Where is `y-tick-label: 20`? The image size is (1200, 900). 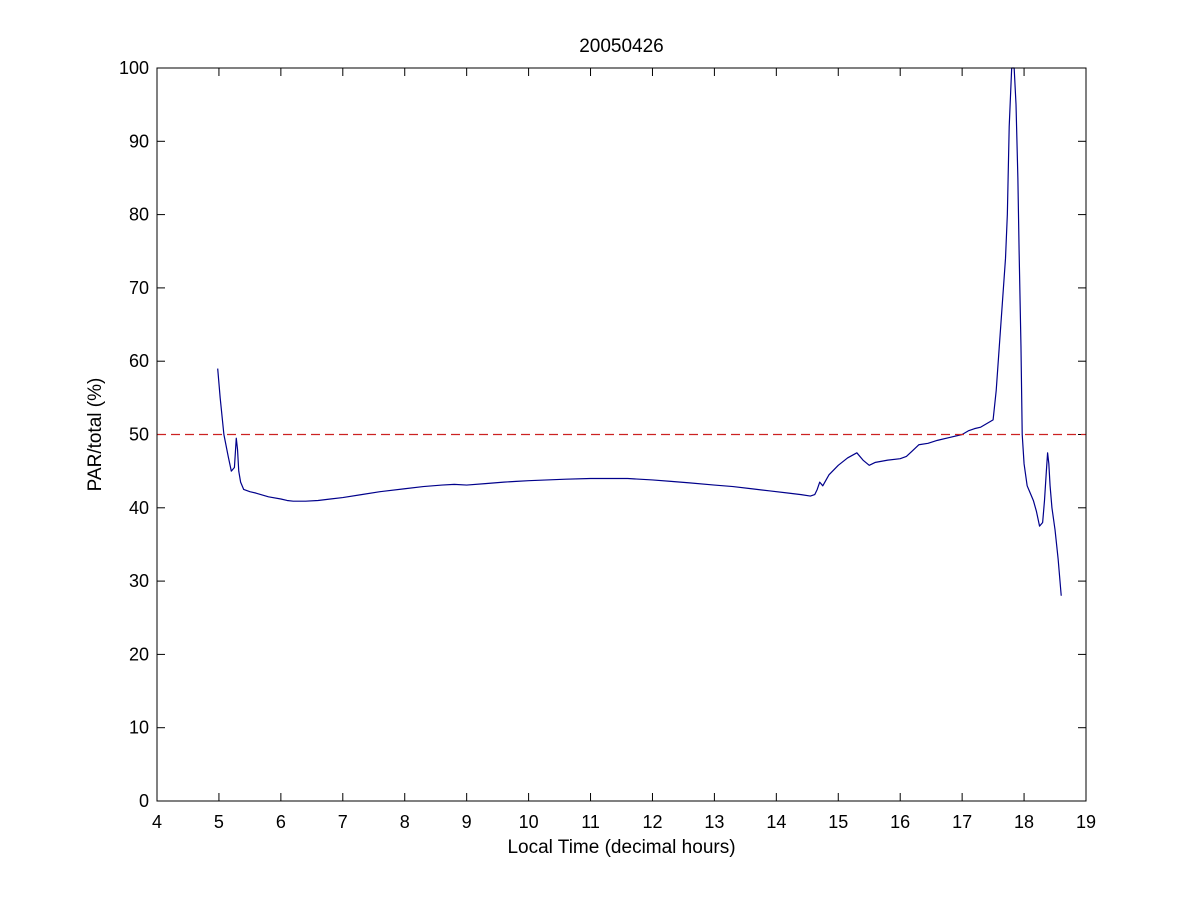 y-tick-label: 20 is located at coordinates (139, 654).